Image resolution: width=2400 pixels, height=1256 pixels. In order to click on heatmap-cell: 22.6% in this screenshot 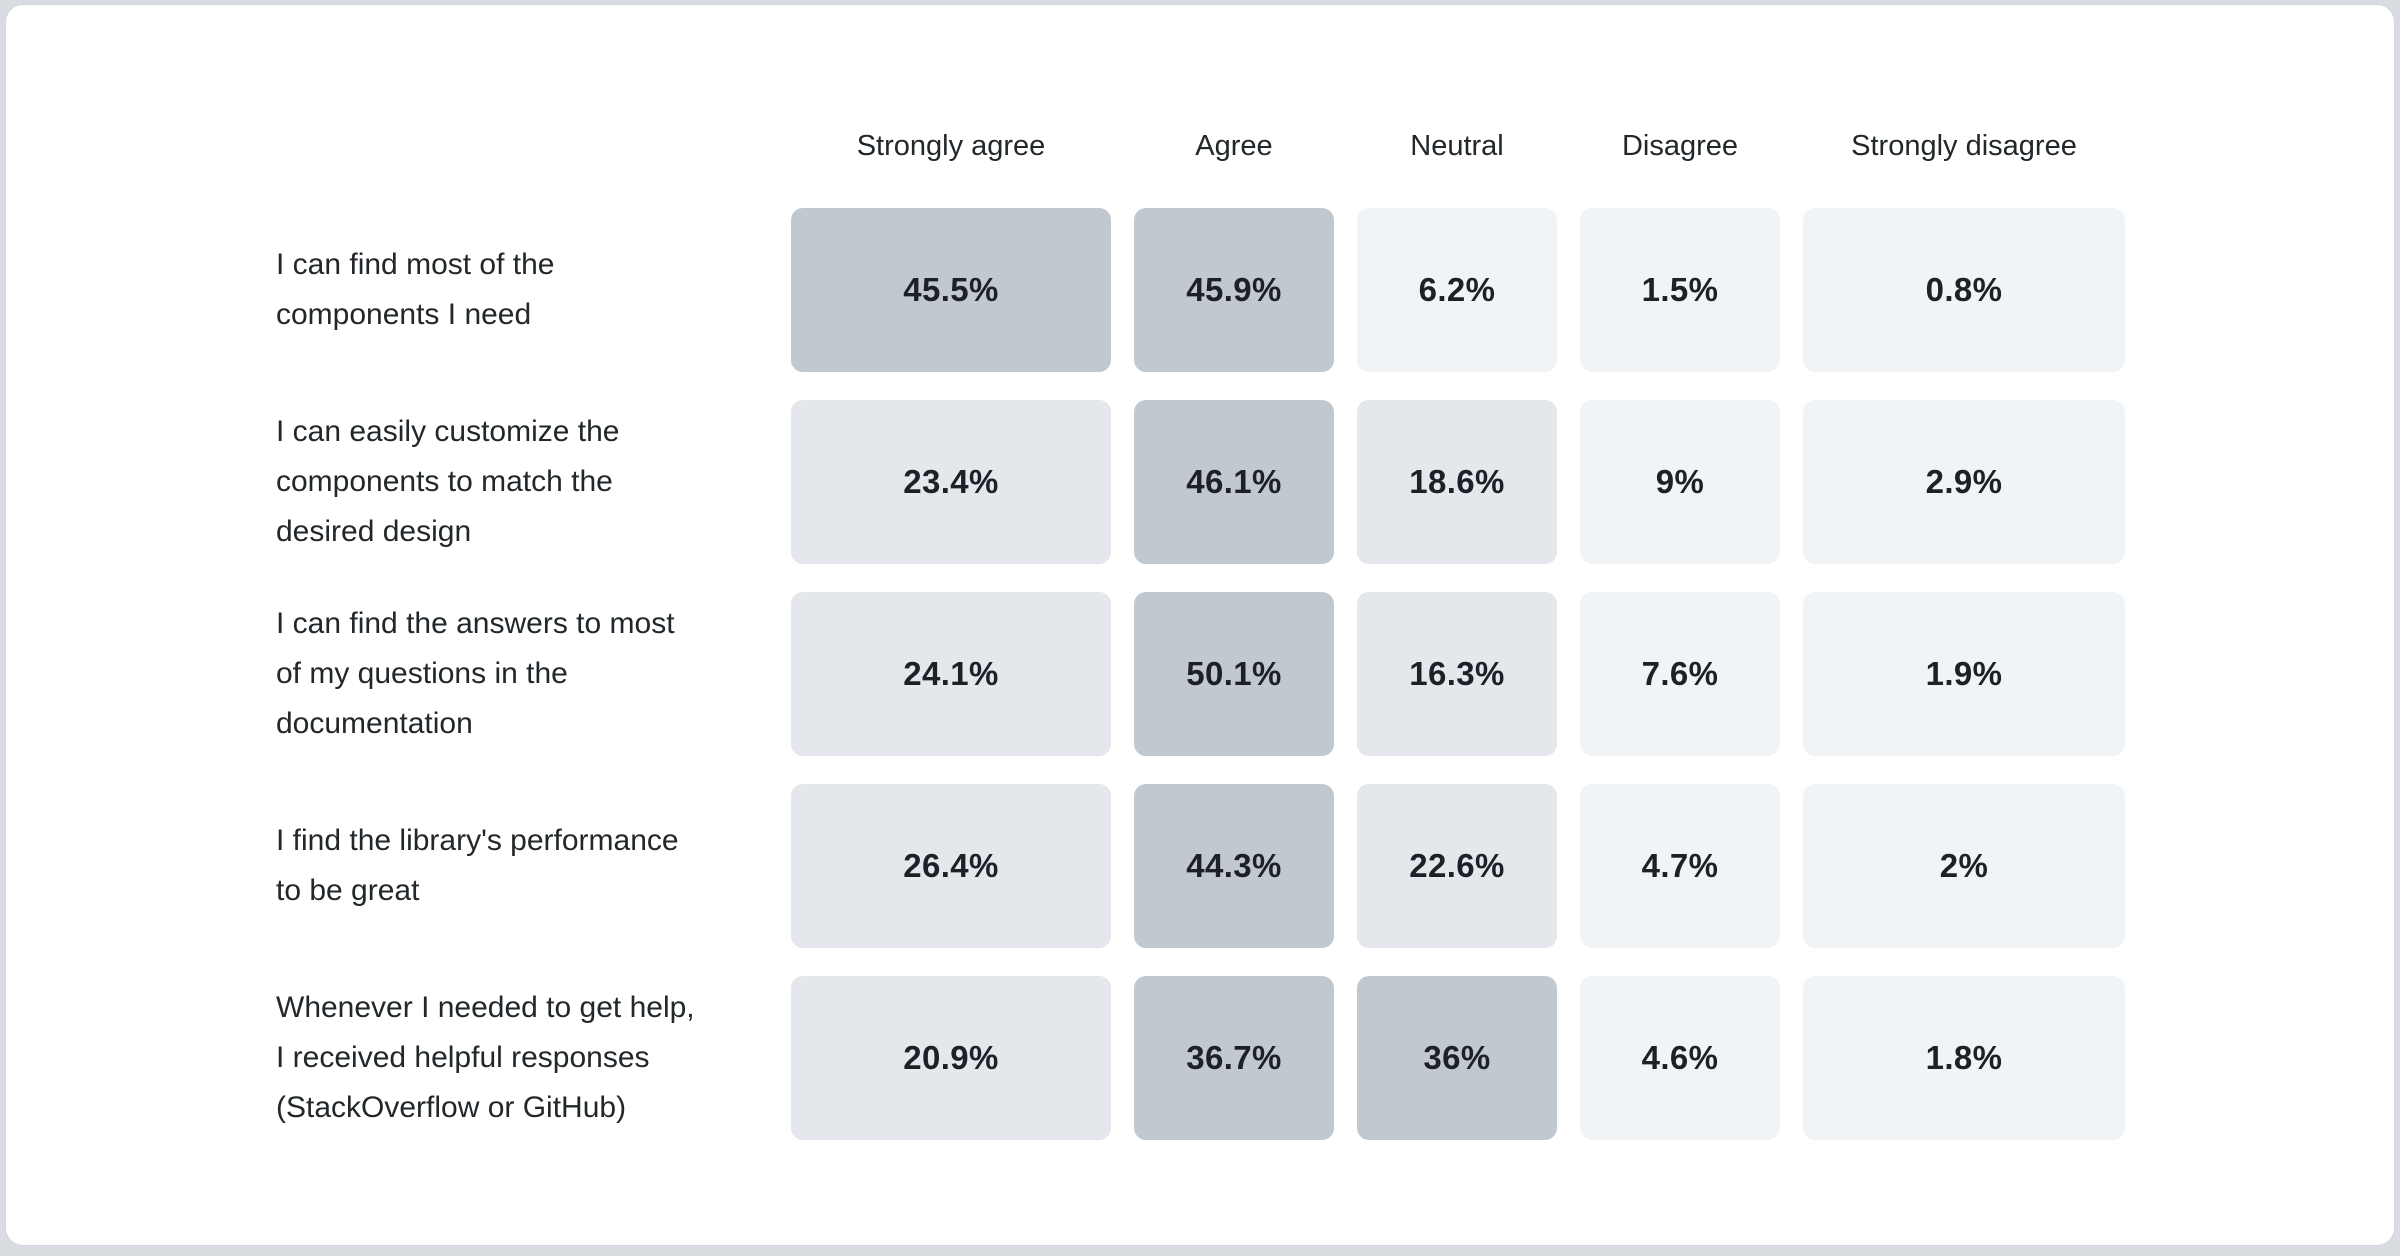, I will do `click(1457, 866)`.